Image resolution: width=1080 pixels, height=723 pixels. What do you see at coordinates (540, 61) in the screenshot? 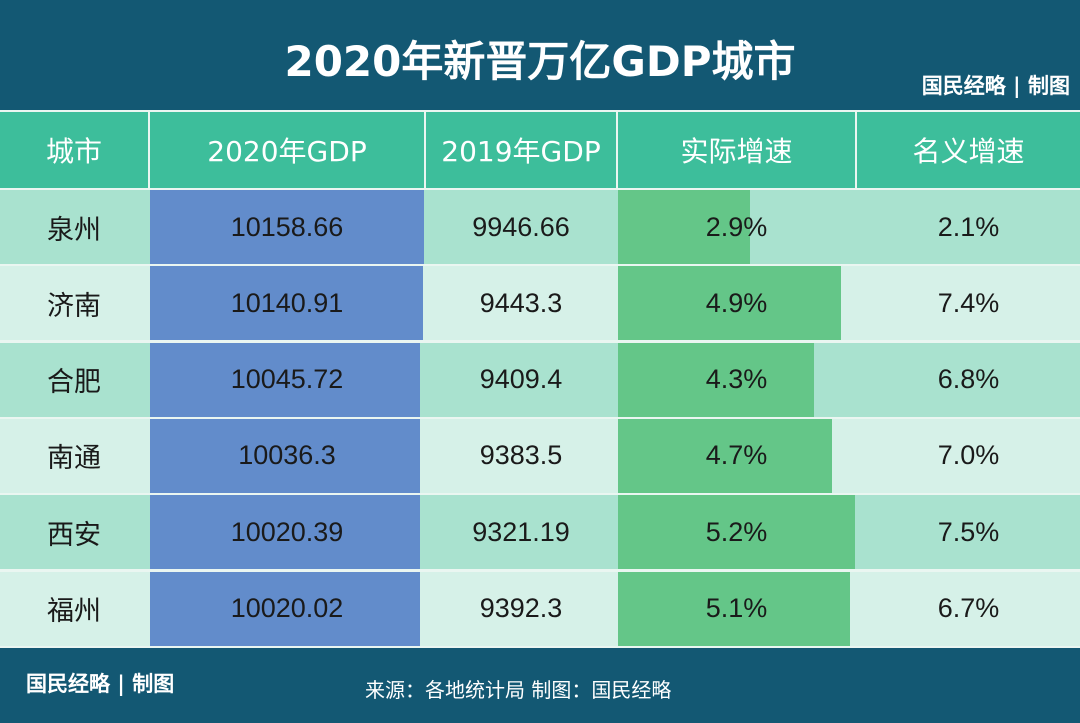
I see `page-title: 2020年新晋万亿GDP城市` at bounding box center [540, 61].